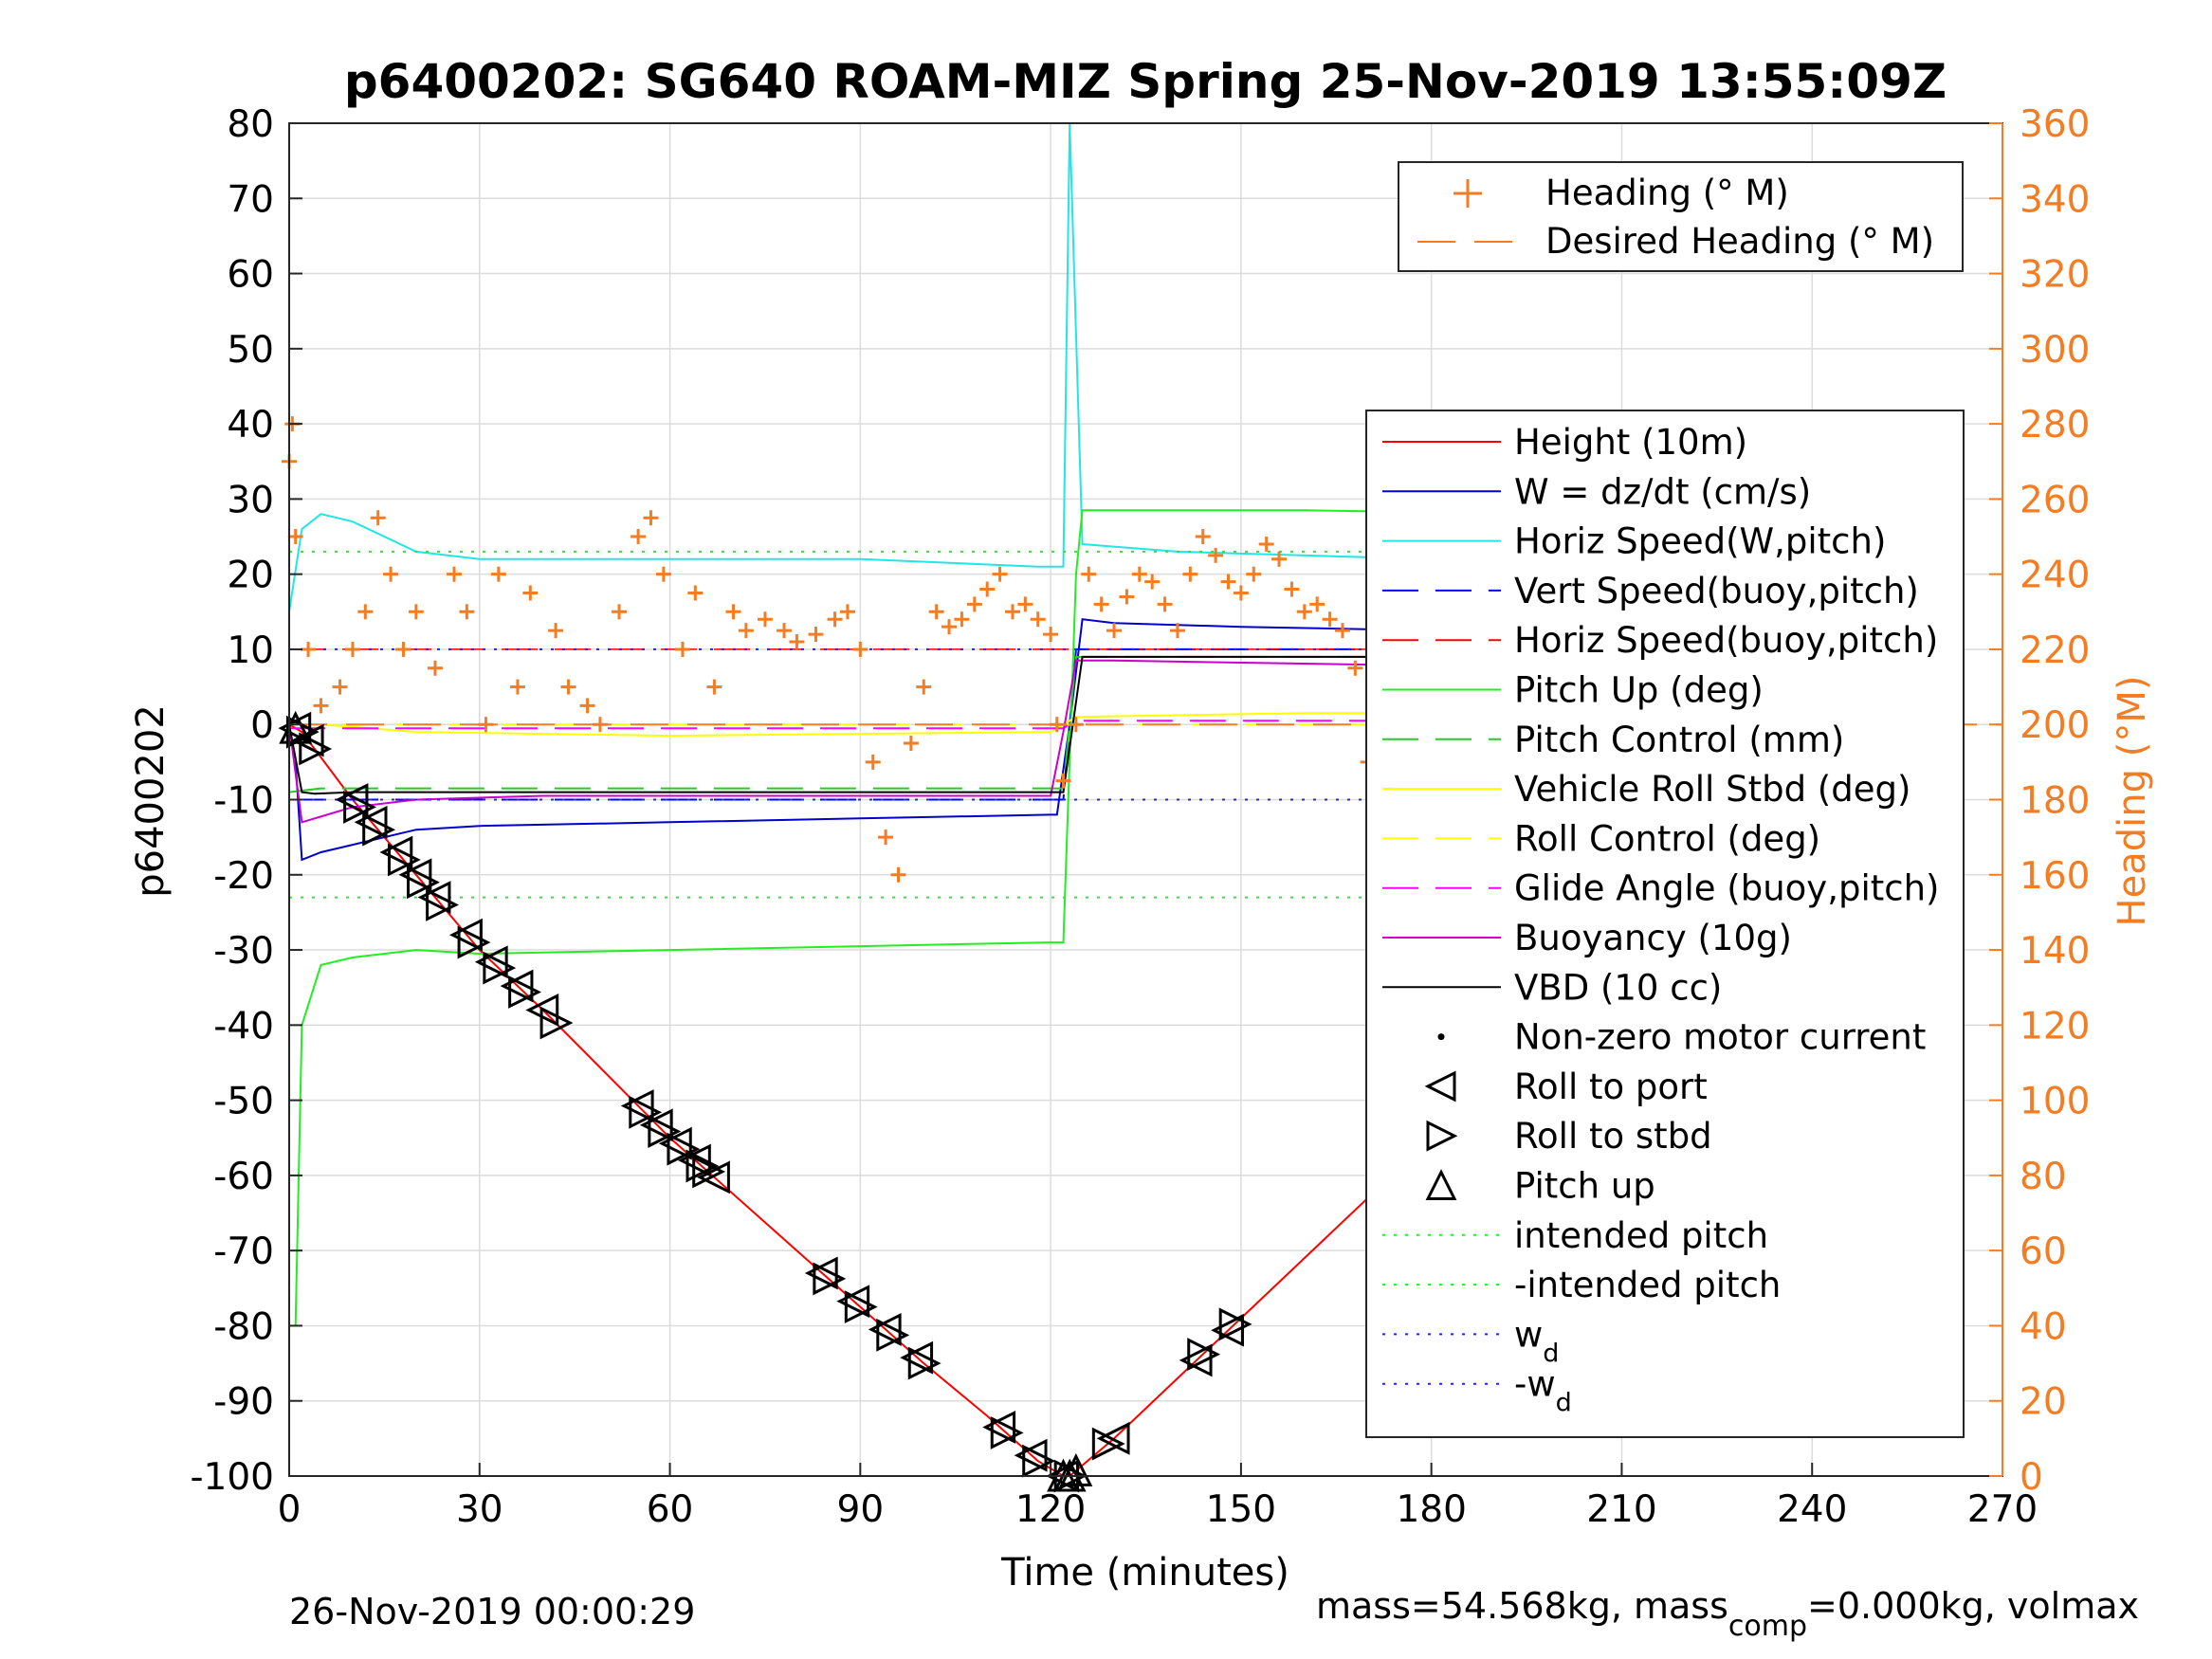 The width and height of the screenshot is (2212, 1659). Describe the element at coordinates (2055, 1026) in the screenshot. I see `y-right-tick-label: 120` at that location.